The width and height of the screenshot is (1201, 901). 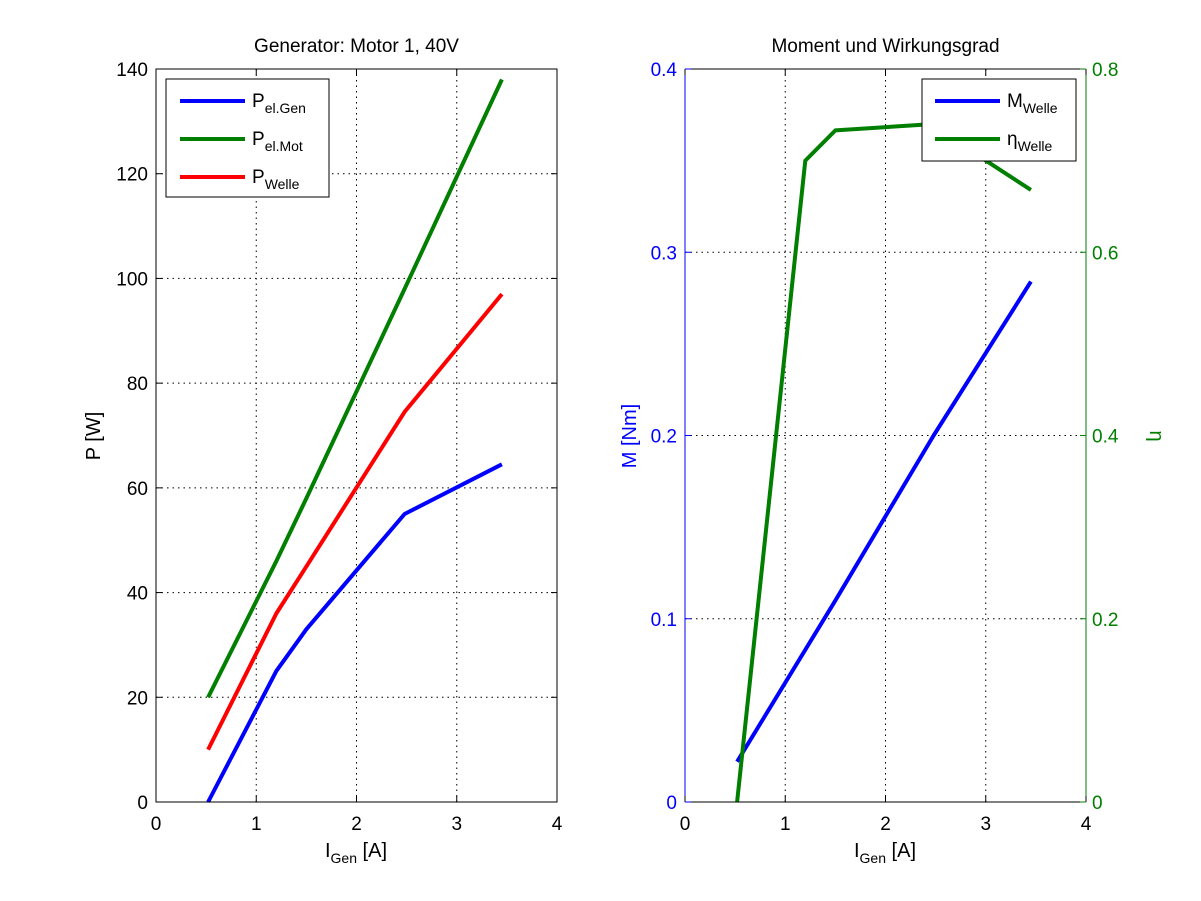 I want to click on left-legend-label-2: PWelle, so click(x=276, y=179).